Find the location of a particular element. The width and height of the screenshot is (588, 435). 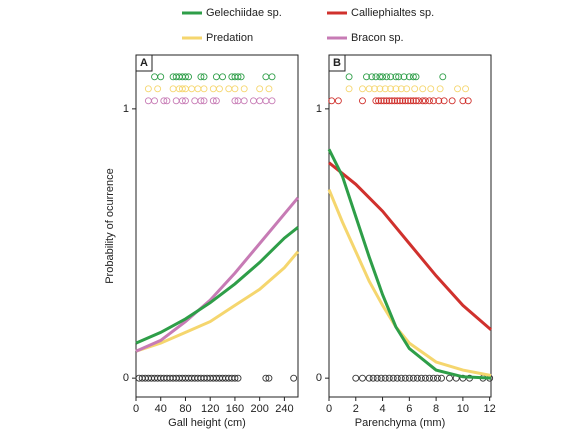

x-tick-label: 200 is located at coordinates (259, 409).